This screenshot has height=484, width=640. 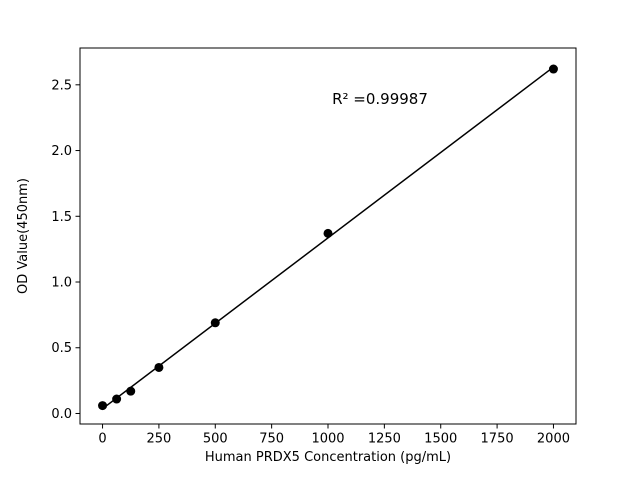 What do you see at coordinates (61, 348) in the screenshot?
I see `y-tick-label: 0.5` at bounding box center [61, 348].